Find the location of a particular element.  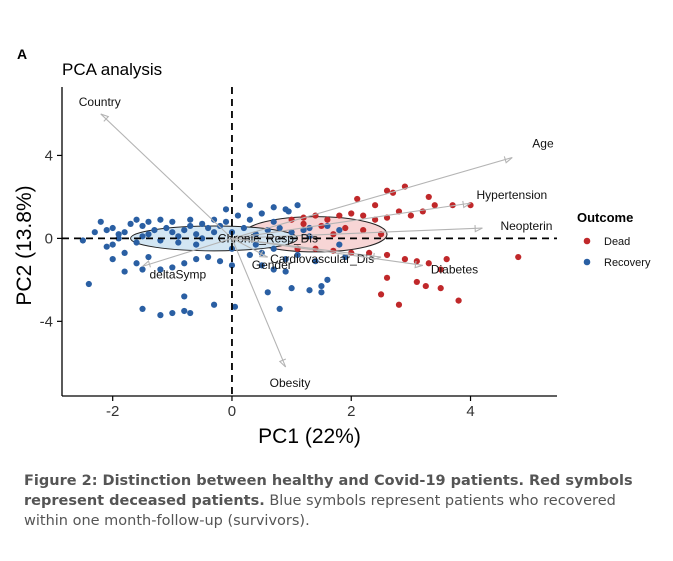

legend: Outcome Dead Recovery is located at coordinates (614, 239).